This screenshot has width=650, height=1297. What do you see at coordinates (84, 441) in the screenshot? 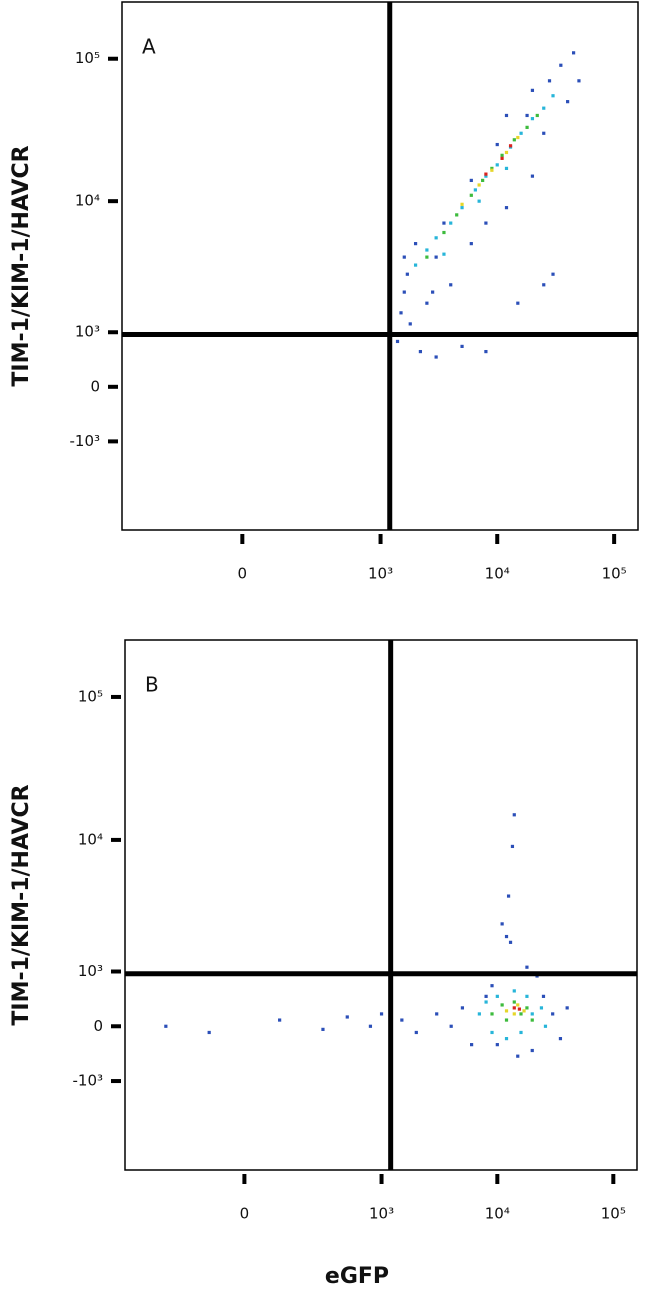
I see `y-tick-label: -10³` at bounding box center [84, 441].